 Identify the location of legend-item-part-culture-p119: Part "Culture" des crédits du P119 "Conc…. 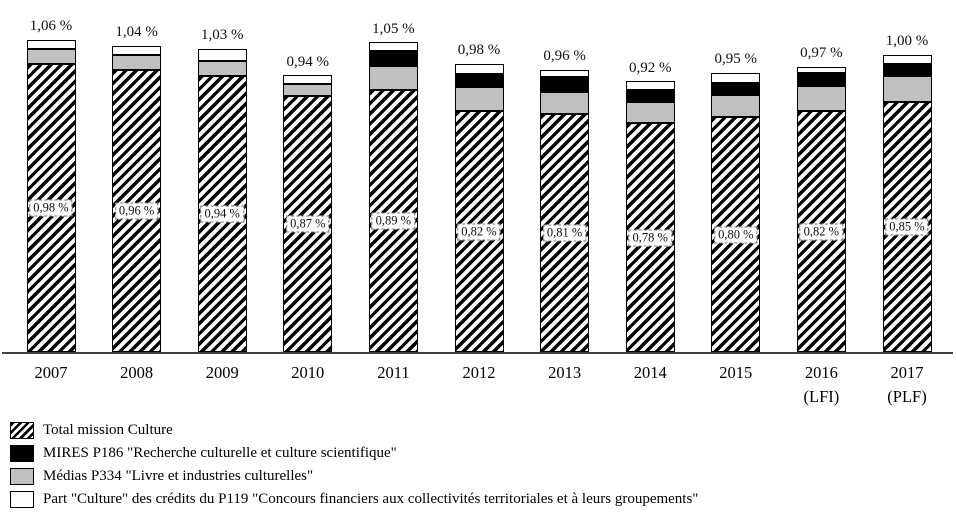
(354, 499).